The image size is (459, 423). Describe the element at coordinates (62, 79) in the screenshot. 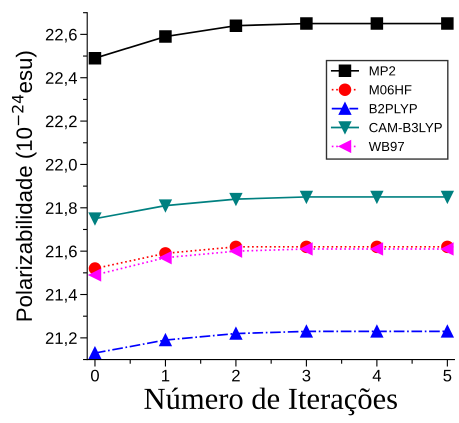

I see `y-tick-label: 22,4` at that location.